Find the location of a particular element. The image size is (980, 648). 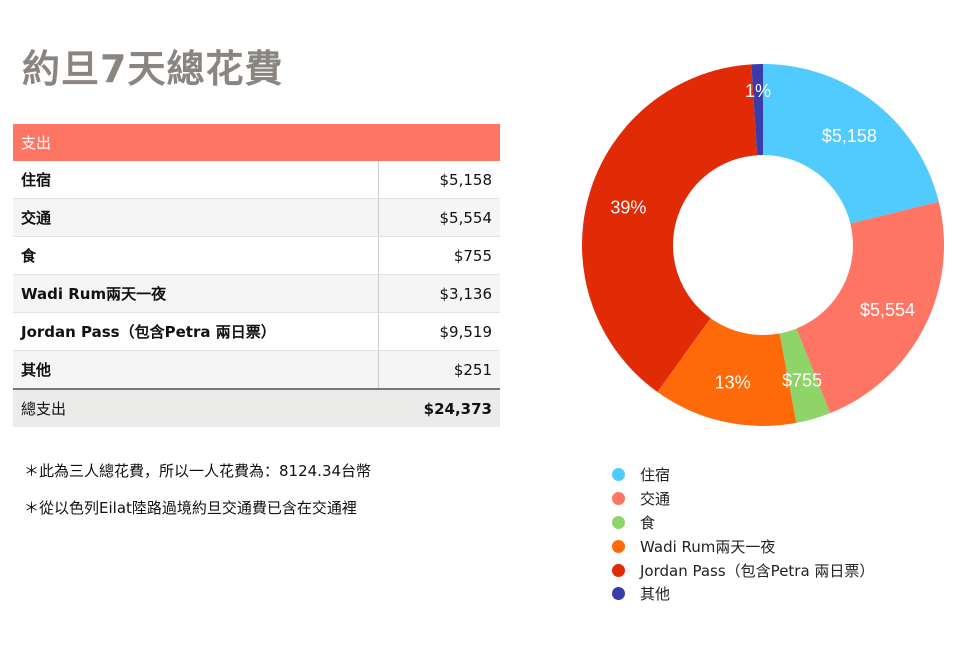

row-value: $5,158 is located at coordinates (439, 180).